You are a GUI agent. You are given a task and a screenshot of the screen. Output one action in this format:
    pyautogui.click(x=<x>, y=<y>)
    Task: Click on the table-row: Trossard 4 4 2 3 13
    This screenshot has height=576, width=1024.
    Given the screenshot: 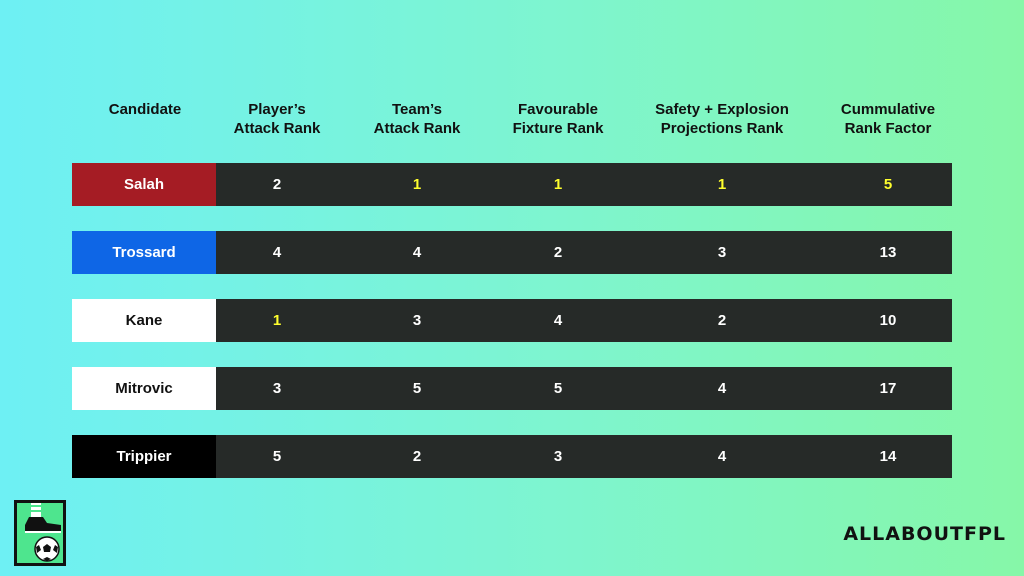 What is the action you would take?
    pyautogui.click(x=512, y=252)
    